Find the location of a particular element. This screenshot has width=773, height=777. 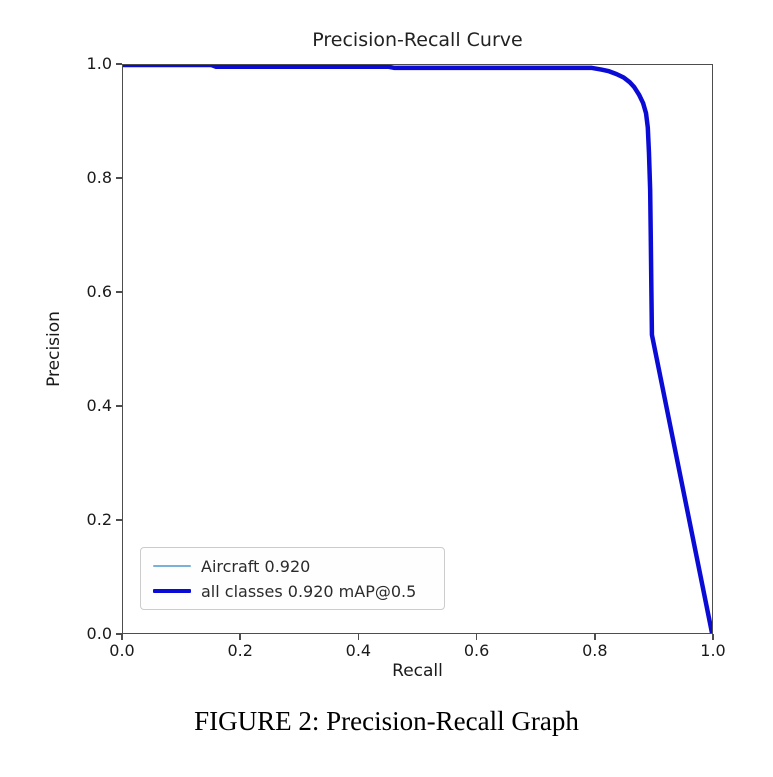

legend: Aircraft 0.920 all classes 0.920 mAP@0.5 is located at coordinates (292, 578).